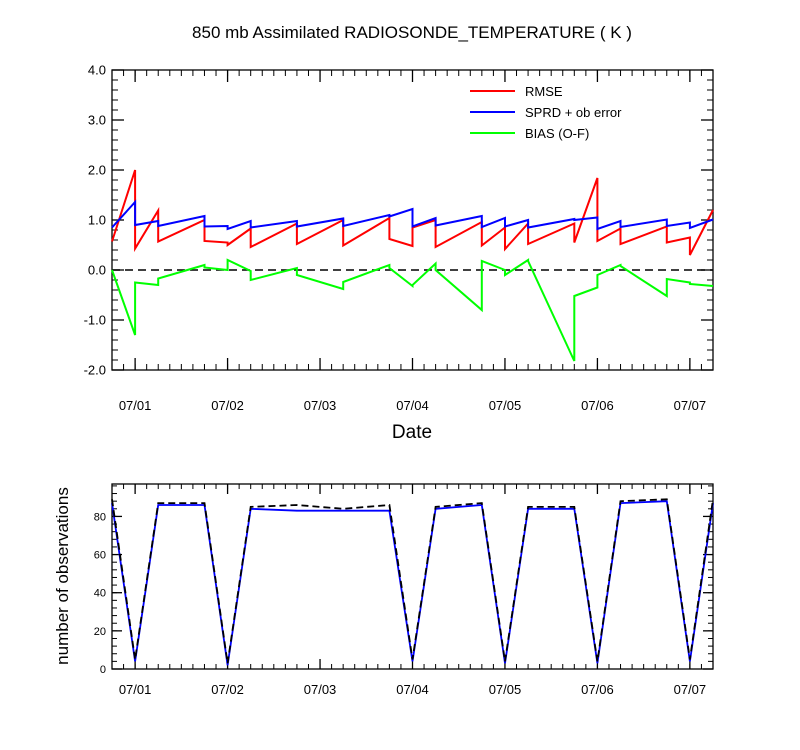 The width and height of the screenshot is (800, 750). What do you see at coordinates (95, 320) in the screenshot?
I see `y-tick-label: -1.0` at bounding box center [95, 320].